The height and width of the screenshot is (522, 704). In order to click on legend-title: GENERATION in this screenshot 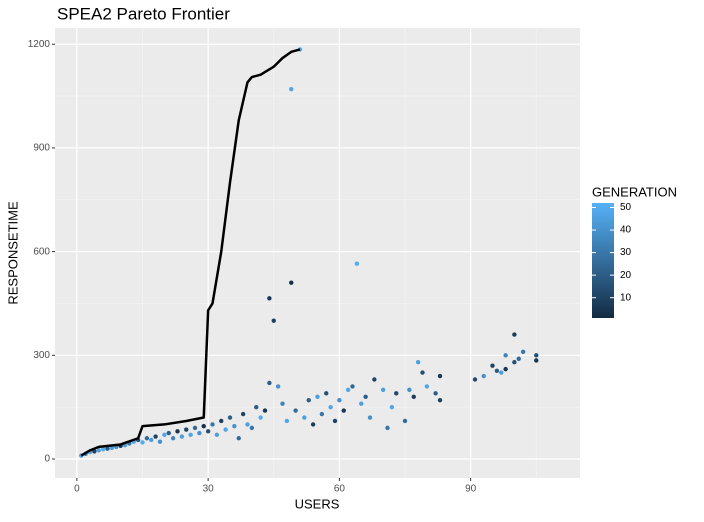, I will do `click(634, 191)`.